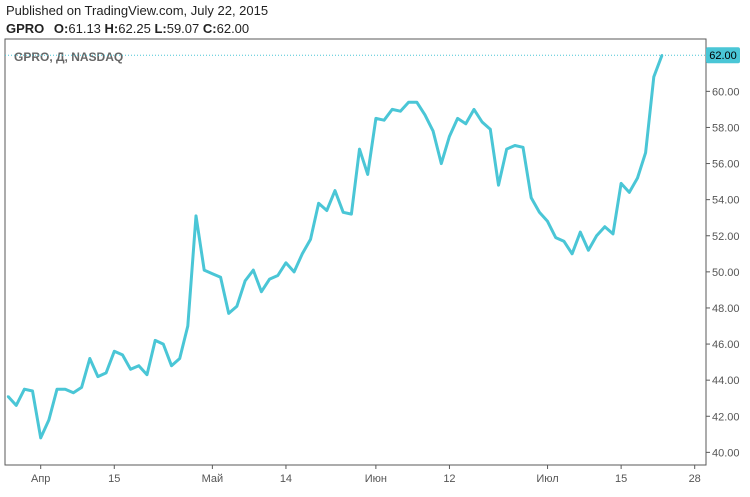 The width and height of the screenshot is (750, 497). What do you see at coordinates (134, 28) in the screenshot?
I see `high-value: 62.25` at bounding box center [134, 28].